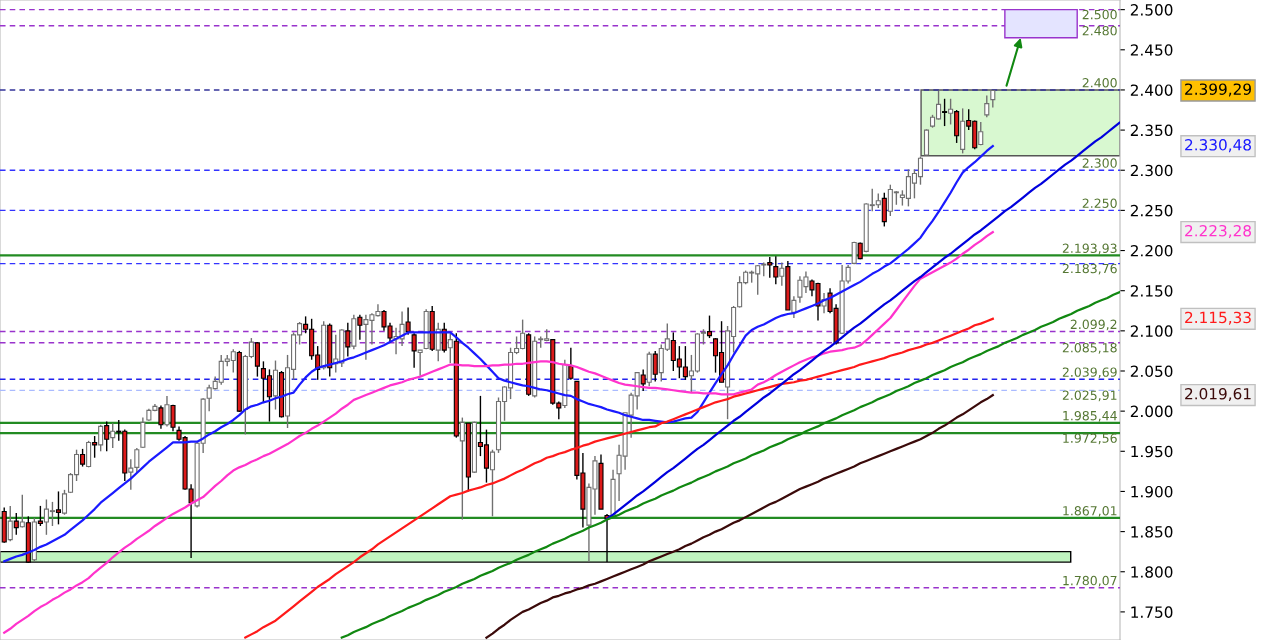  I want to click on ref-line-label: 1.867,01, so click(1090, 511).